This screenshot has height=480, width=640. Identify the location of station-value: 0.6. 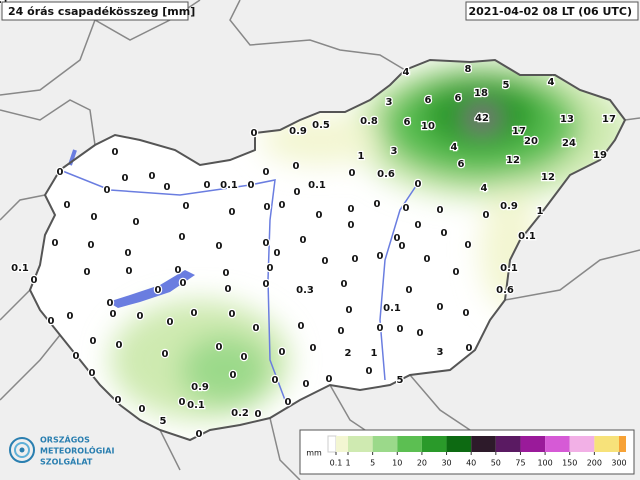
(505, 290).